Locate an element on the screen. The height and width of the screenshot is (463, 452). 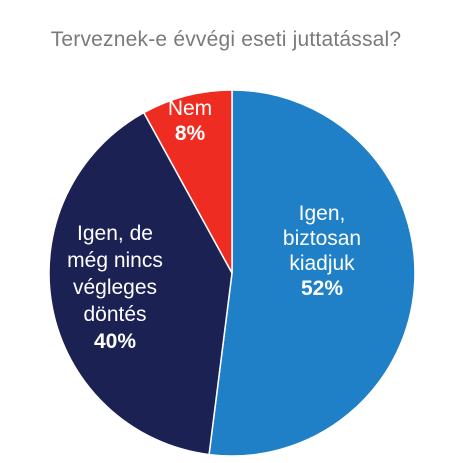
slice-label-line: Nem is located at coordinates (190, 108).